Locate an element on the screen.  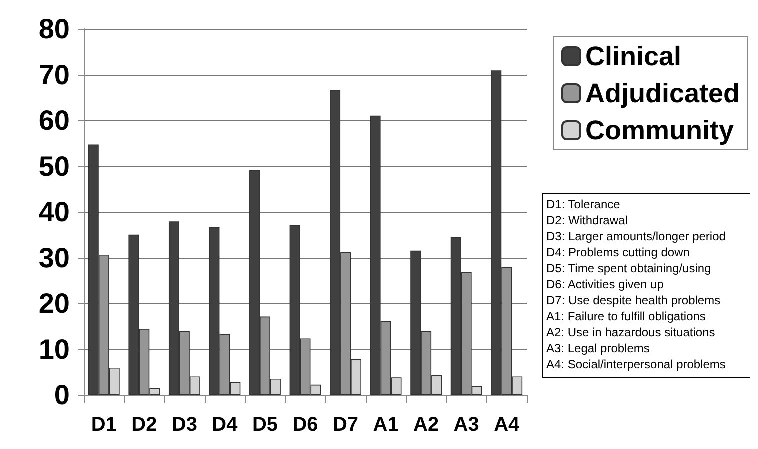
text: D1: Tolerance is located at coordinates (583, 205).